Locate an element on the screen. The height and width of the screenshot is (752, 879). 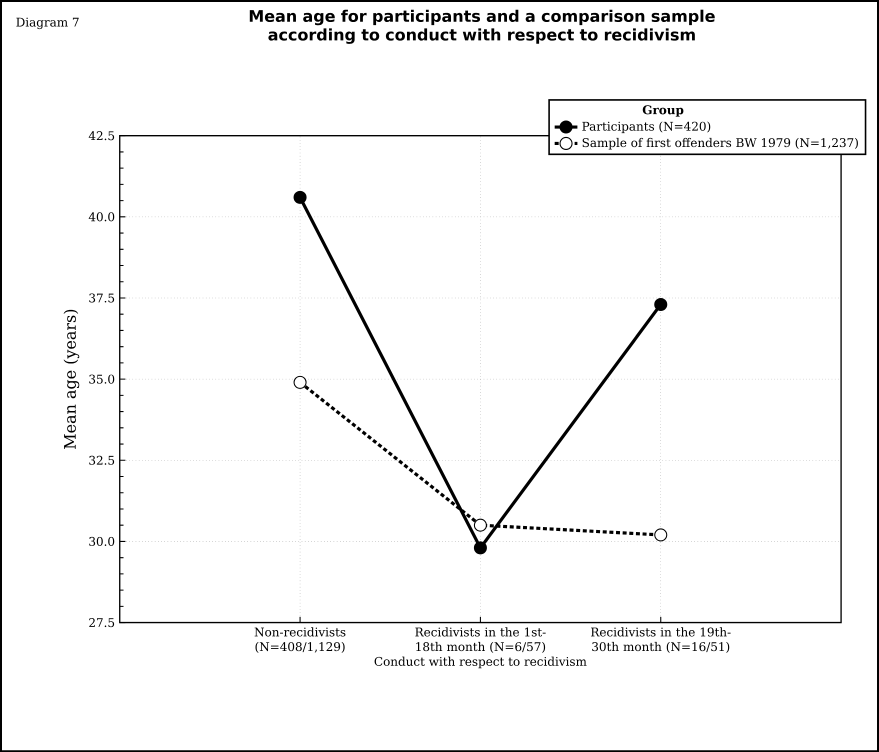
x-tick-label: Recidivists in the 1st-18th month (N=6/57) is located at coordinates (480, 640).